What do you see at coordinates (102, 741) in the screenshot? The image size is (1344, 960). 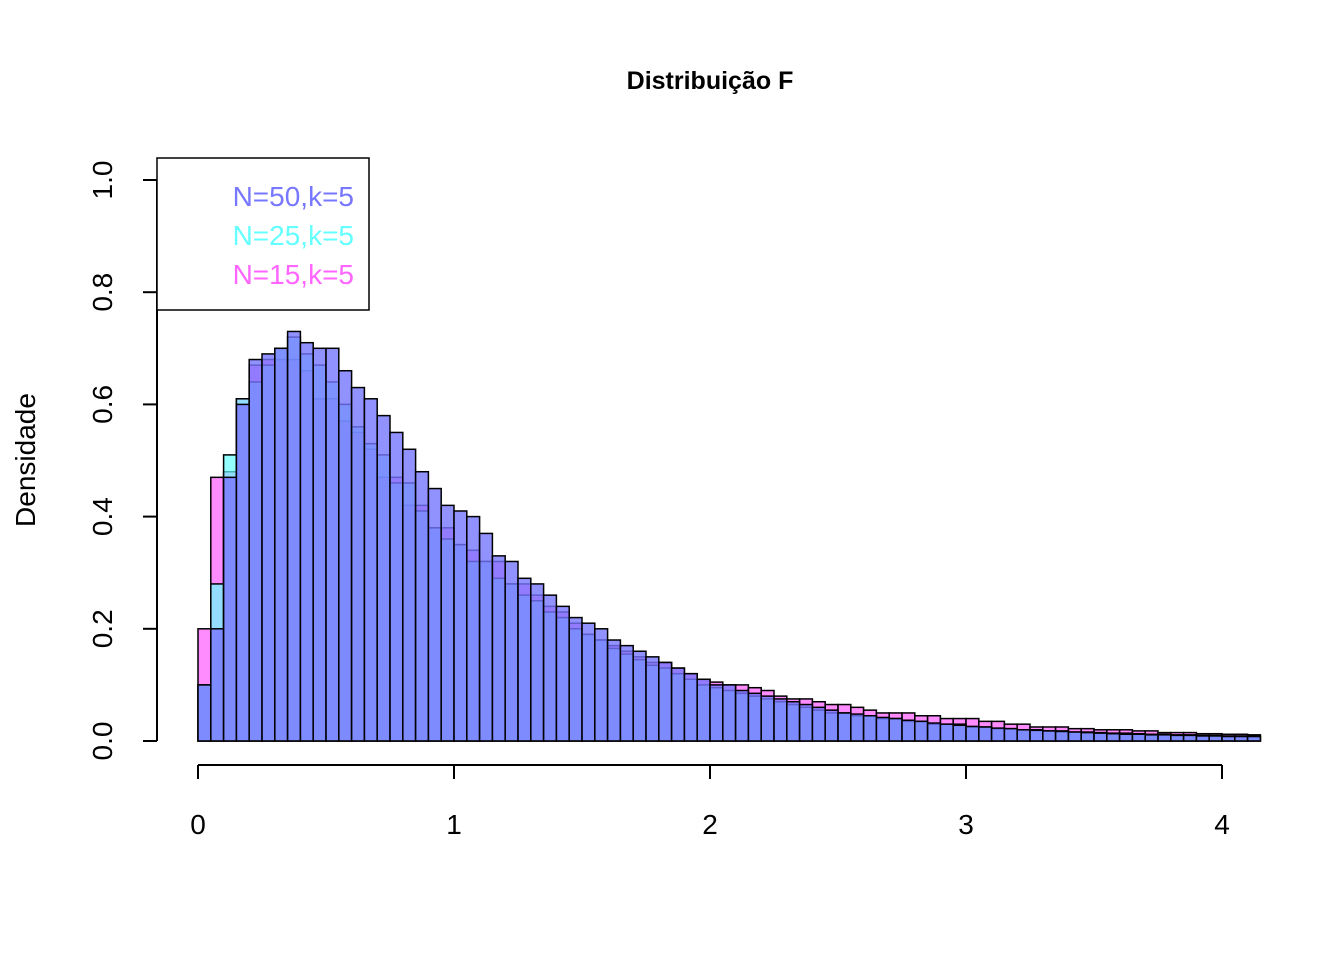 I see `y-tick-label: 0.0` at bounding box center [102, 741].